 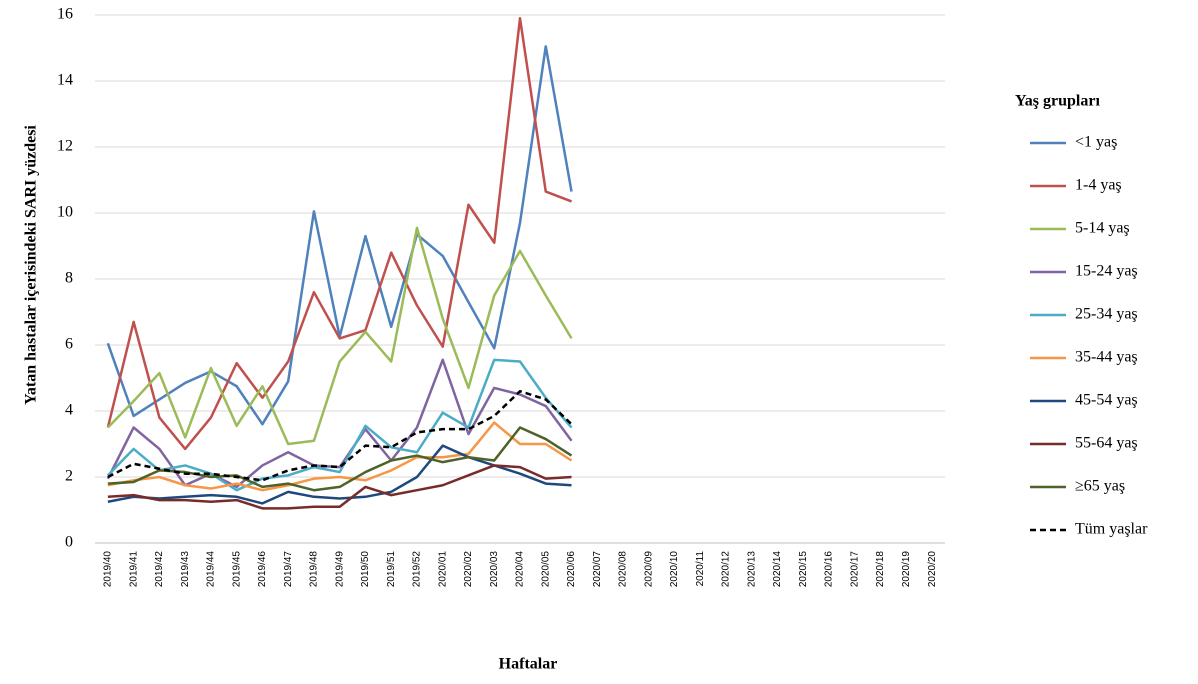 I want to click on x-tick-label: 2019/48, so click(x=314, y=569).